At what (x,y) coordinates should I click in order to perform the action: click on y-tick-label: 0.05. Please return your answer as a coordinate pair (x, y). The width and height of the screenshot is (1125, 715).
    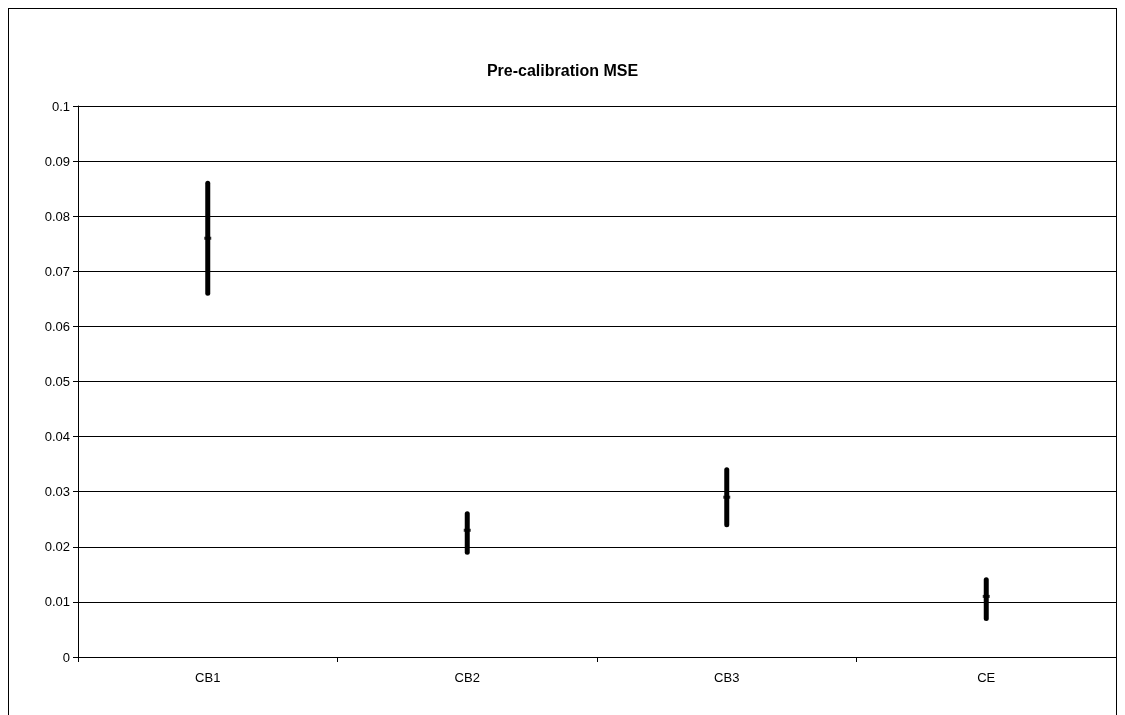
    Looking at the image, I should click on (57, 381).